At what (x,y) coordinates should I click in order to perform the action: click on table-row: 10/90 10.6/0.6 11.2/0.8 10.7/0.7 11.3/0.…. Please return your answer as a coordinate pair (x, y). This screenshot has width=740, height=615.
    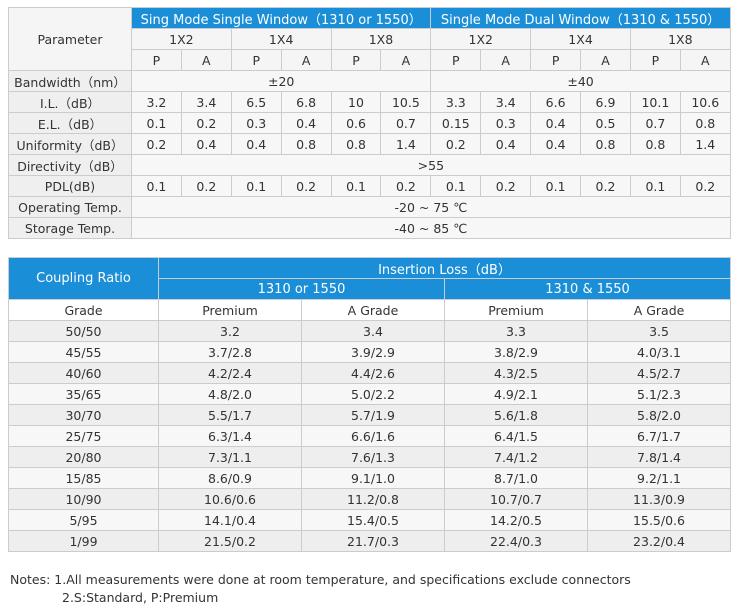
    Looking at the image, I should click on (370, 499).